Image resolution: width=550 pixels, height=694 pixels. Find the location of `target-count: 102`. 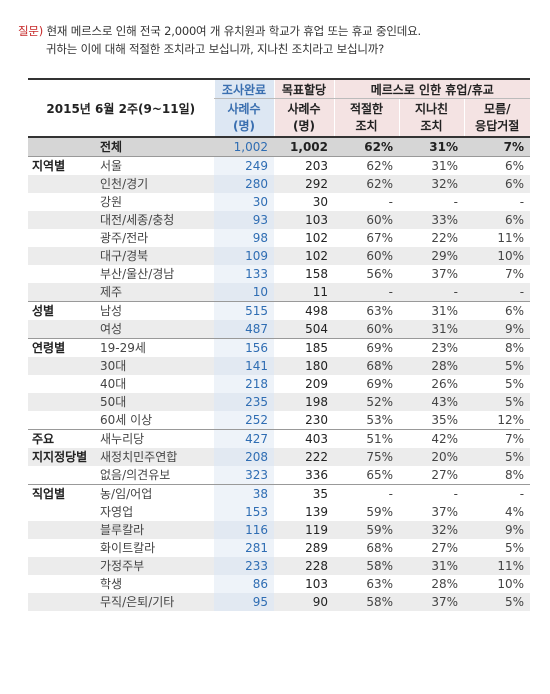

target-count: 102 is located at coordinates (316, 238).